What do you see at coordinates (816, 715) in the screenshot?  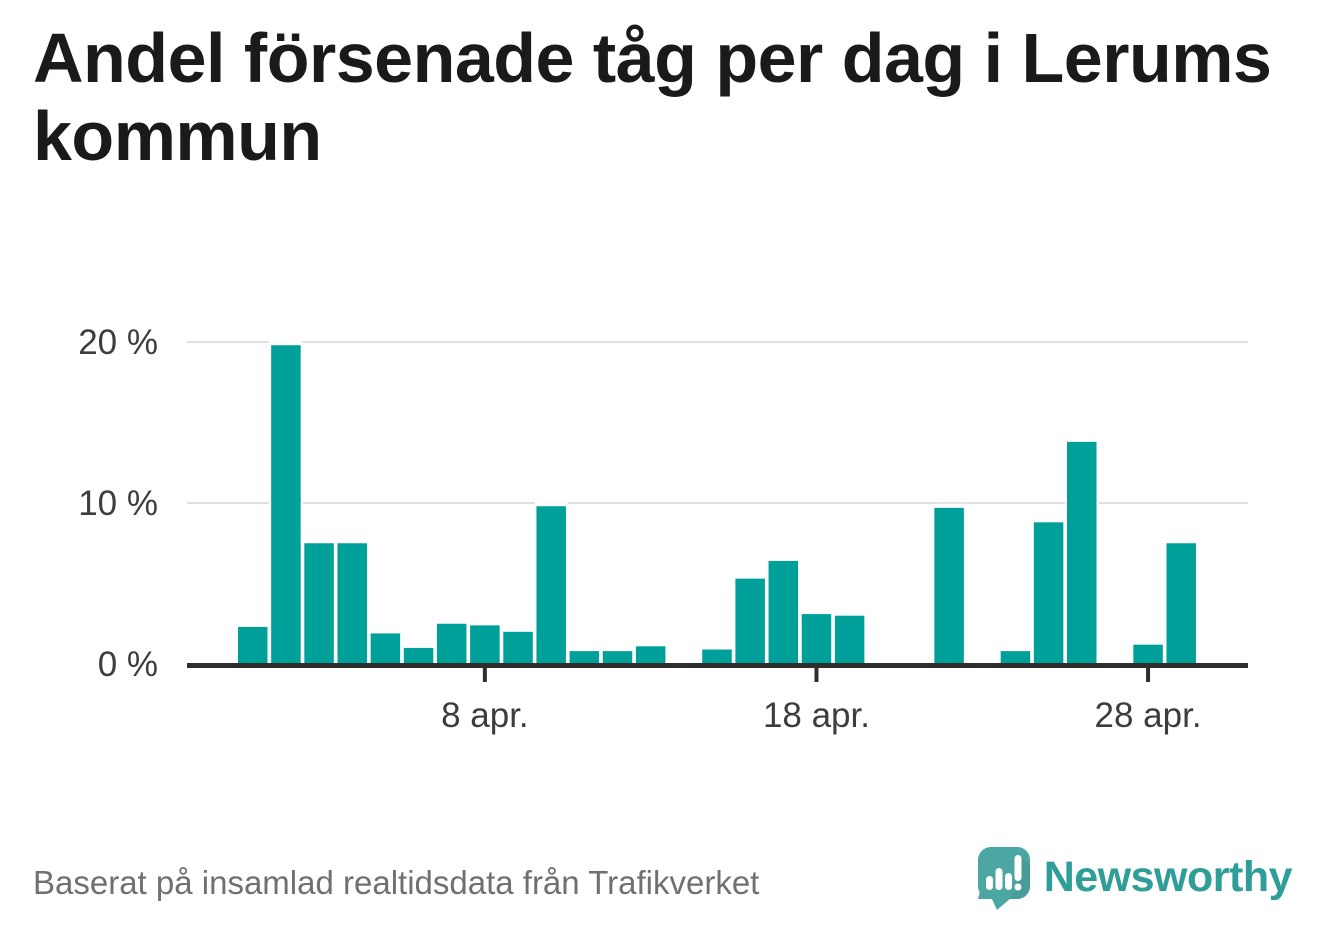 I see `x-axis-label: 18 apr.` at bounding box center [816, 715].